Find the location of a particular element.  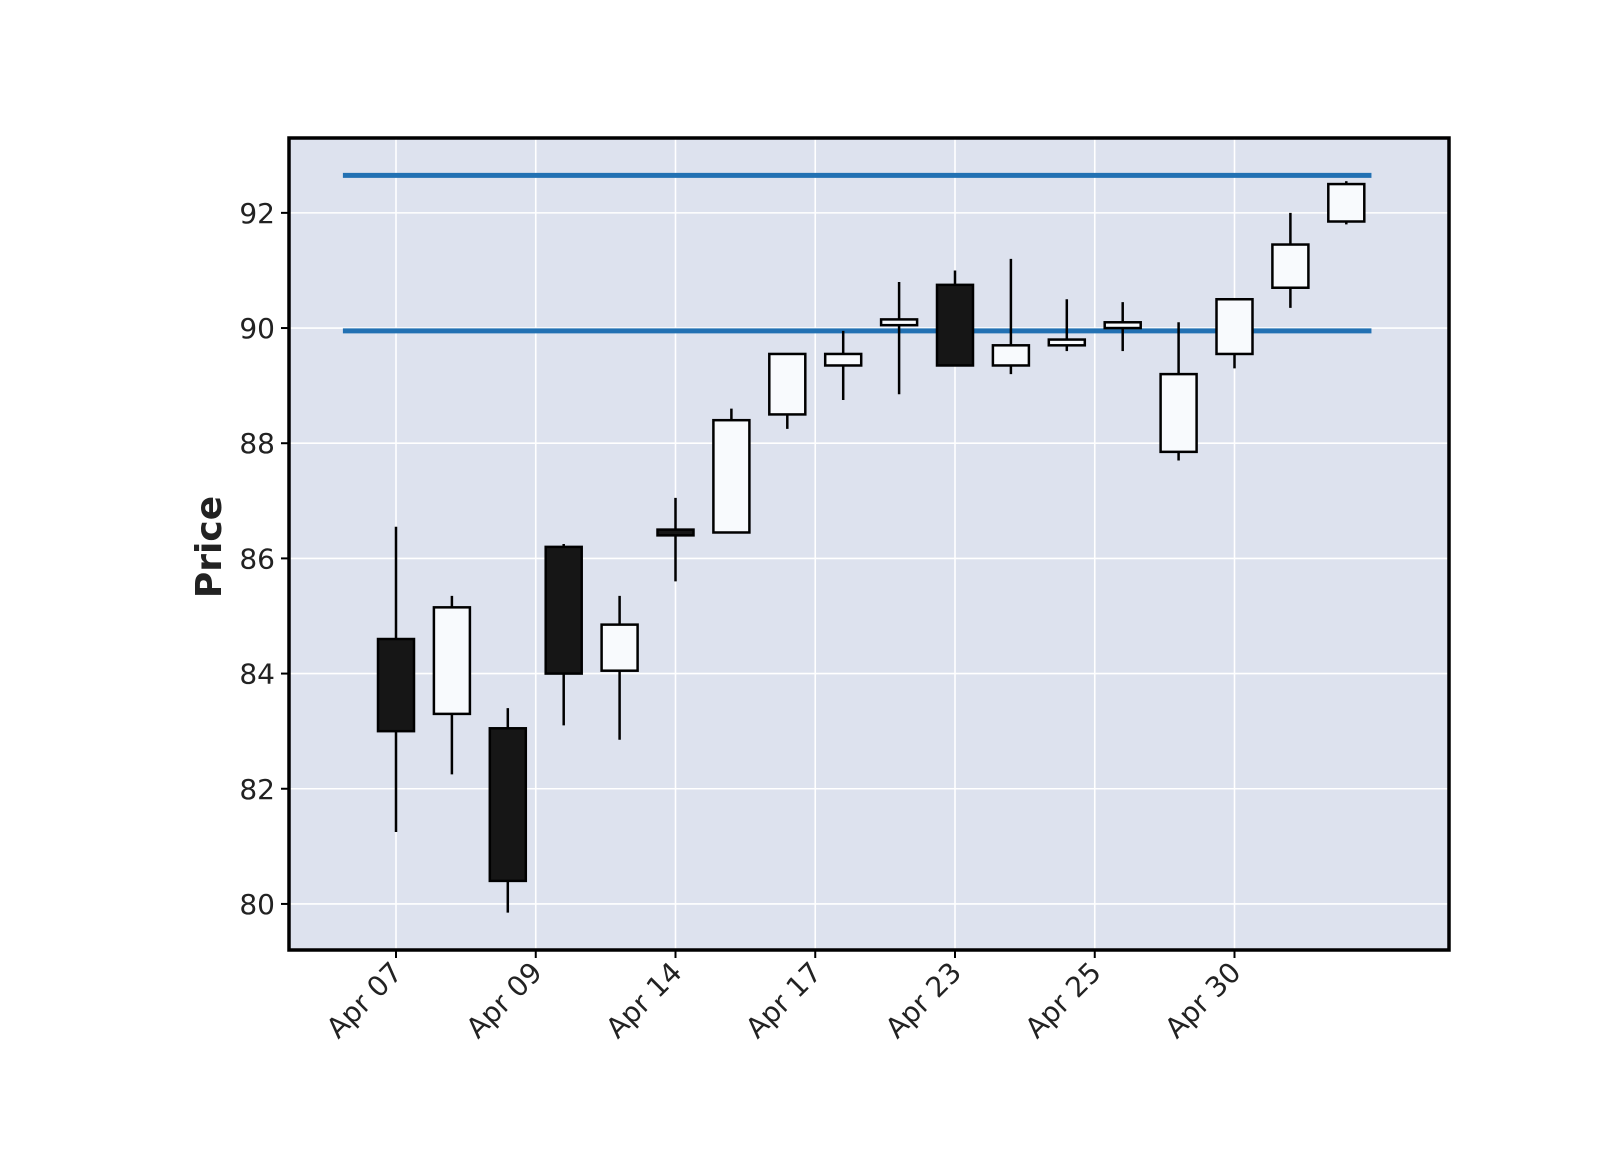

y-tick-label: 84 is located at coordinates (257, 674).